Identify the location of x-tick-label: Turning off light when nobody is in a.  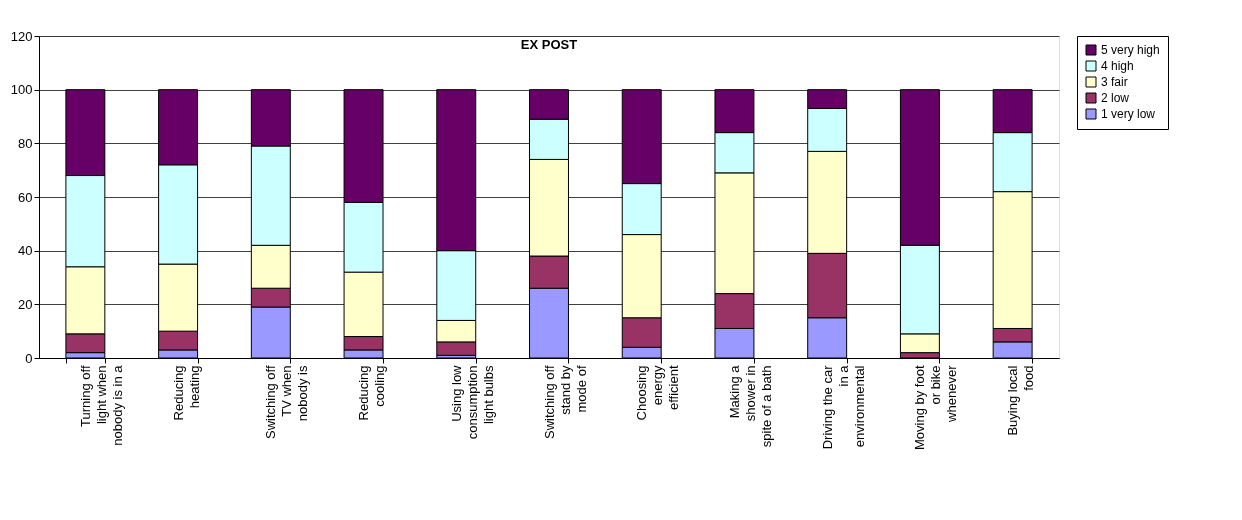
(101, 405).